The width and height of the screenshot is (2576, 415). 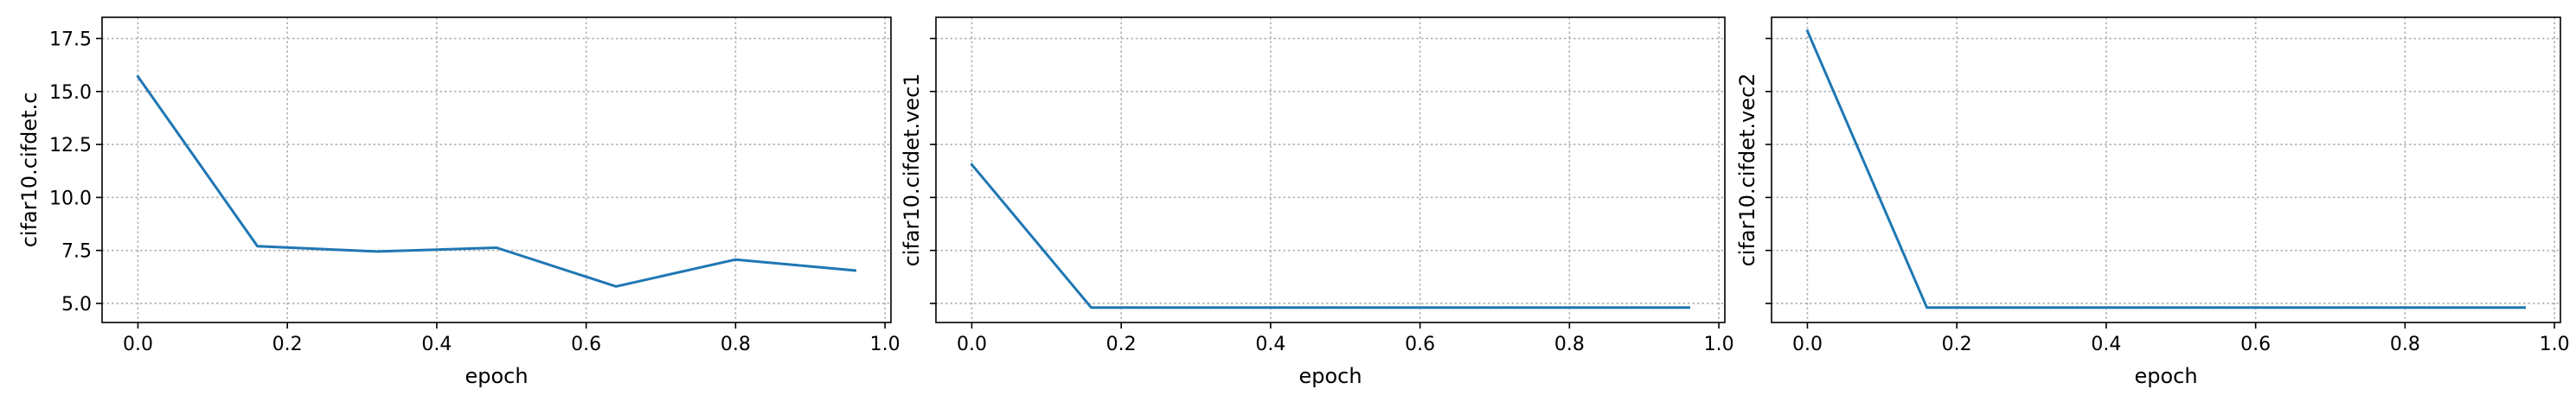 What do you see at coordinates (29, 170) in the screenshot?
I see `y-axis-label: cifar10.cifdet.c` at bounding box center [29, 170].